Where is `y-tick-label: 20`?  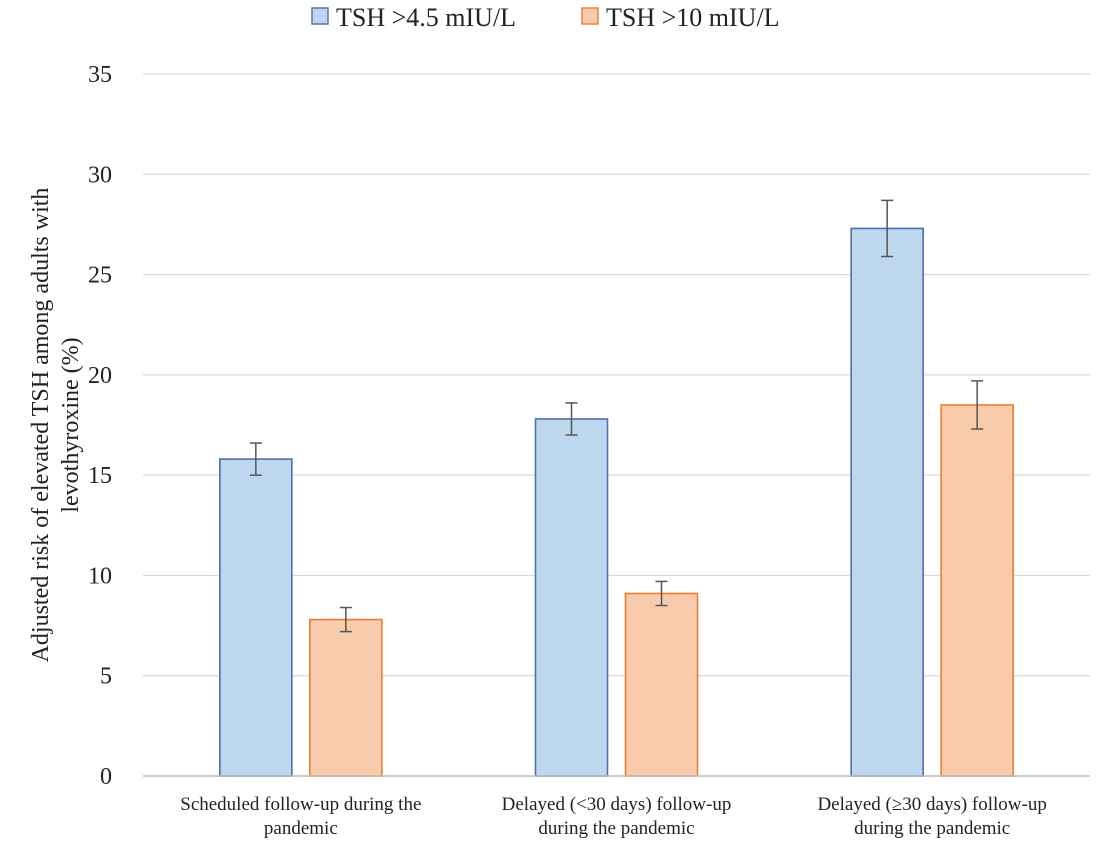
y-tick-label: 20 is located at coordinates (100, 376).